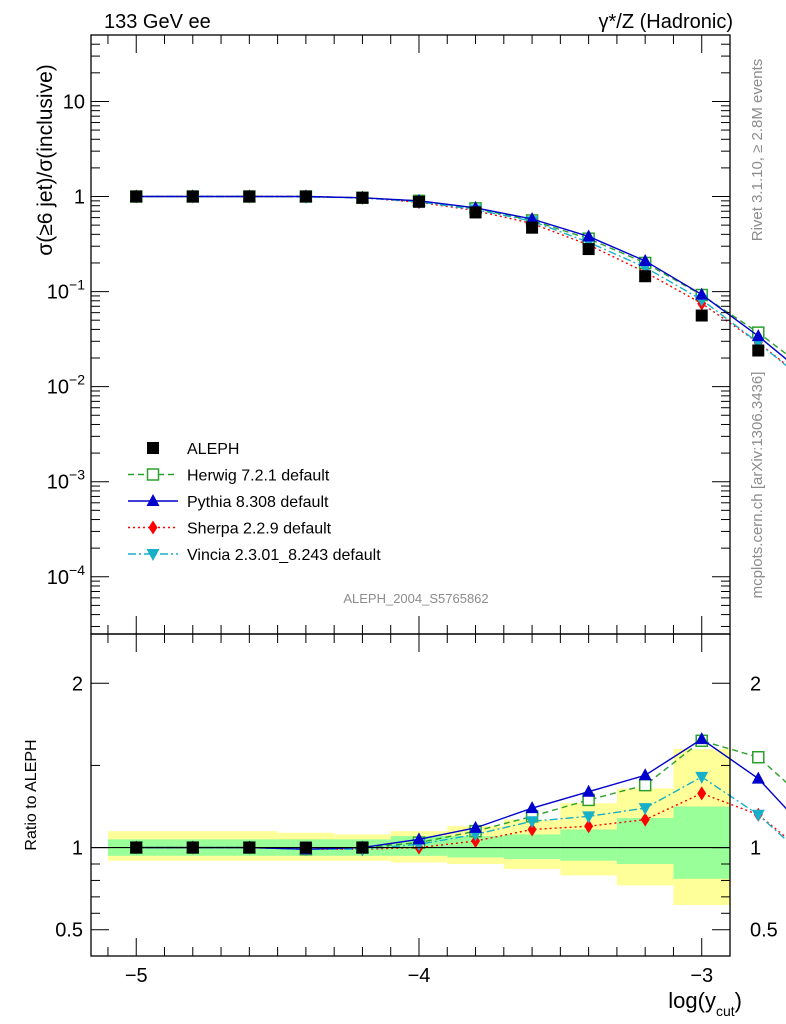  I want to click on x-tick-label: −3, so click(701, 976).